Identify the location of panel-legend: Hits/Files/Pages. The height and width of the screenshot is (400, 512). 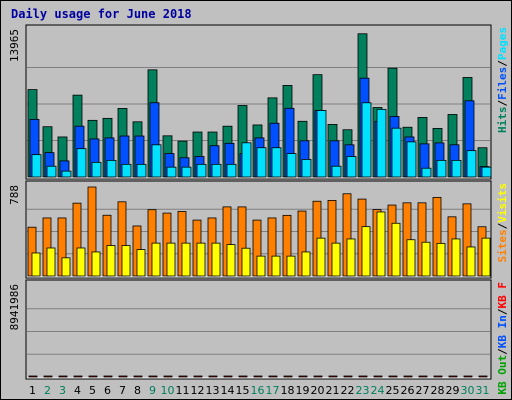
(502, 80).